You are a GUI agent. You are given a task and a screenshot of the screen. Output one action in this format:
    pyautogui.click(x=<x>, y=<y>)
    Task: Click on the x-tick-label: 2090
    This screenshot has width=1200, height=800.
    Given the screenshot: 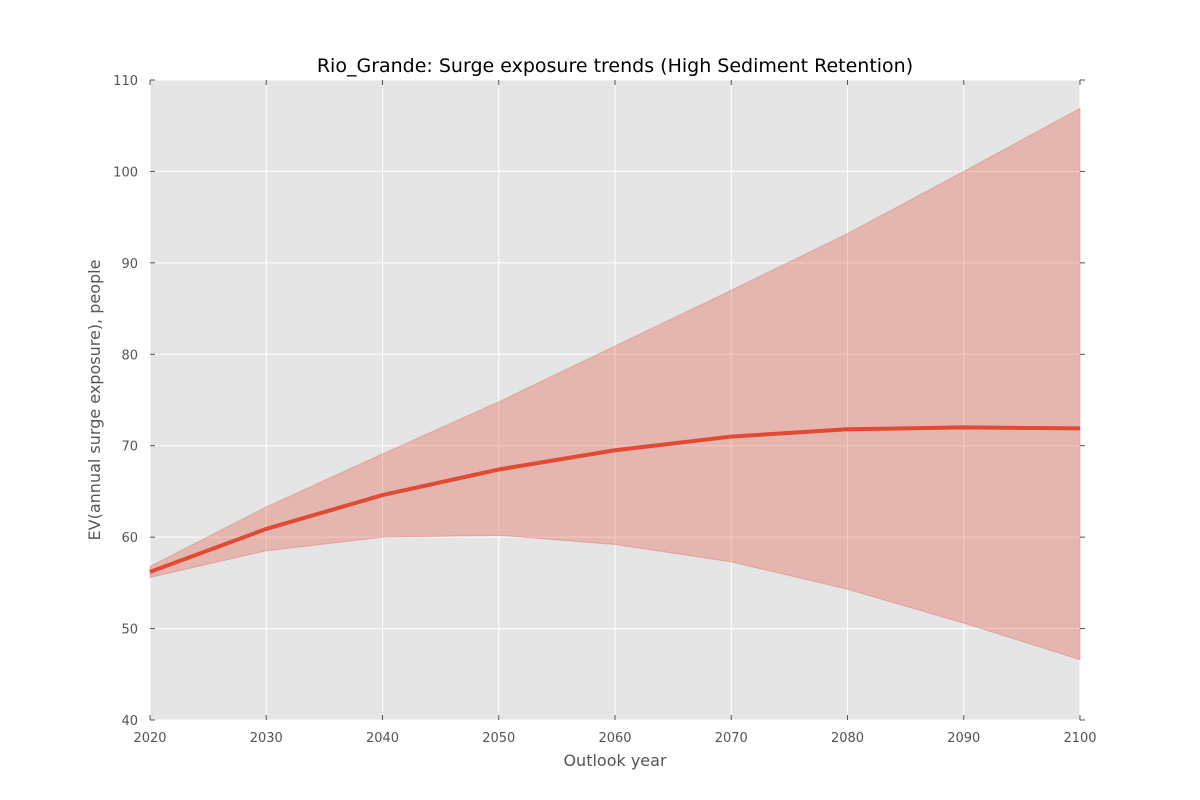 What is the action you would take?
    pyautogui.click(x=963, y=738)
    